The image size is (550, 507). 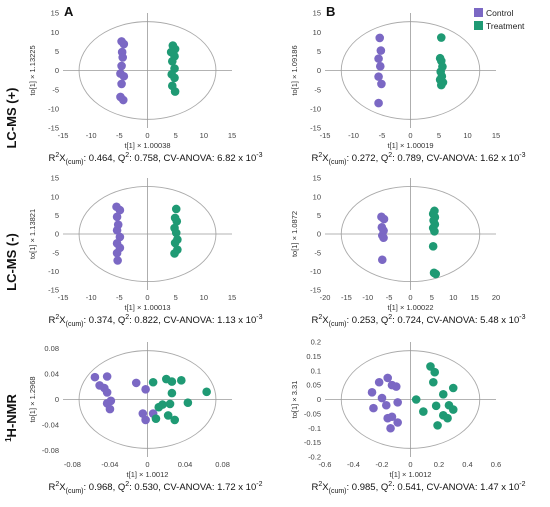 I want to click on y-tick-label: 0.08, so click(x=51, y=348).